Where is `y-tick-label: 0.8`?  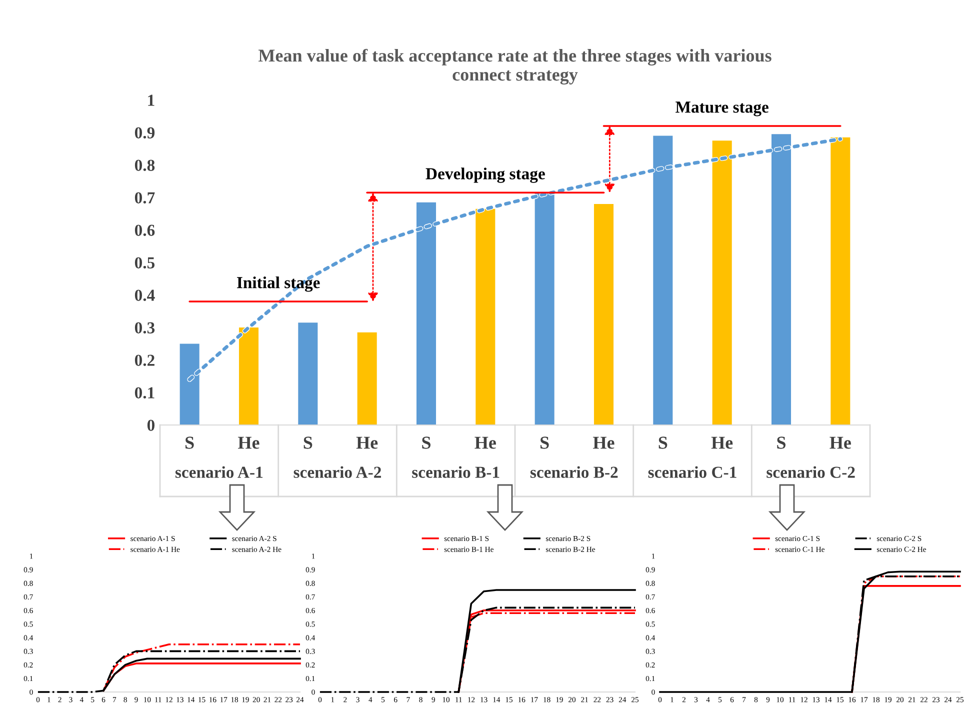
y-tick-label: 0.8 is located at coordinates (144, 166).